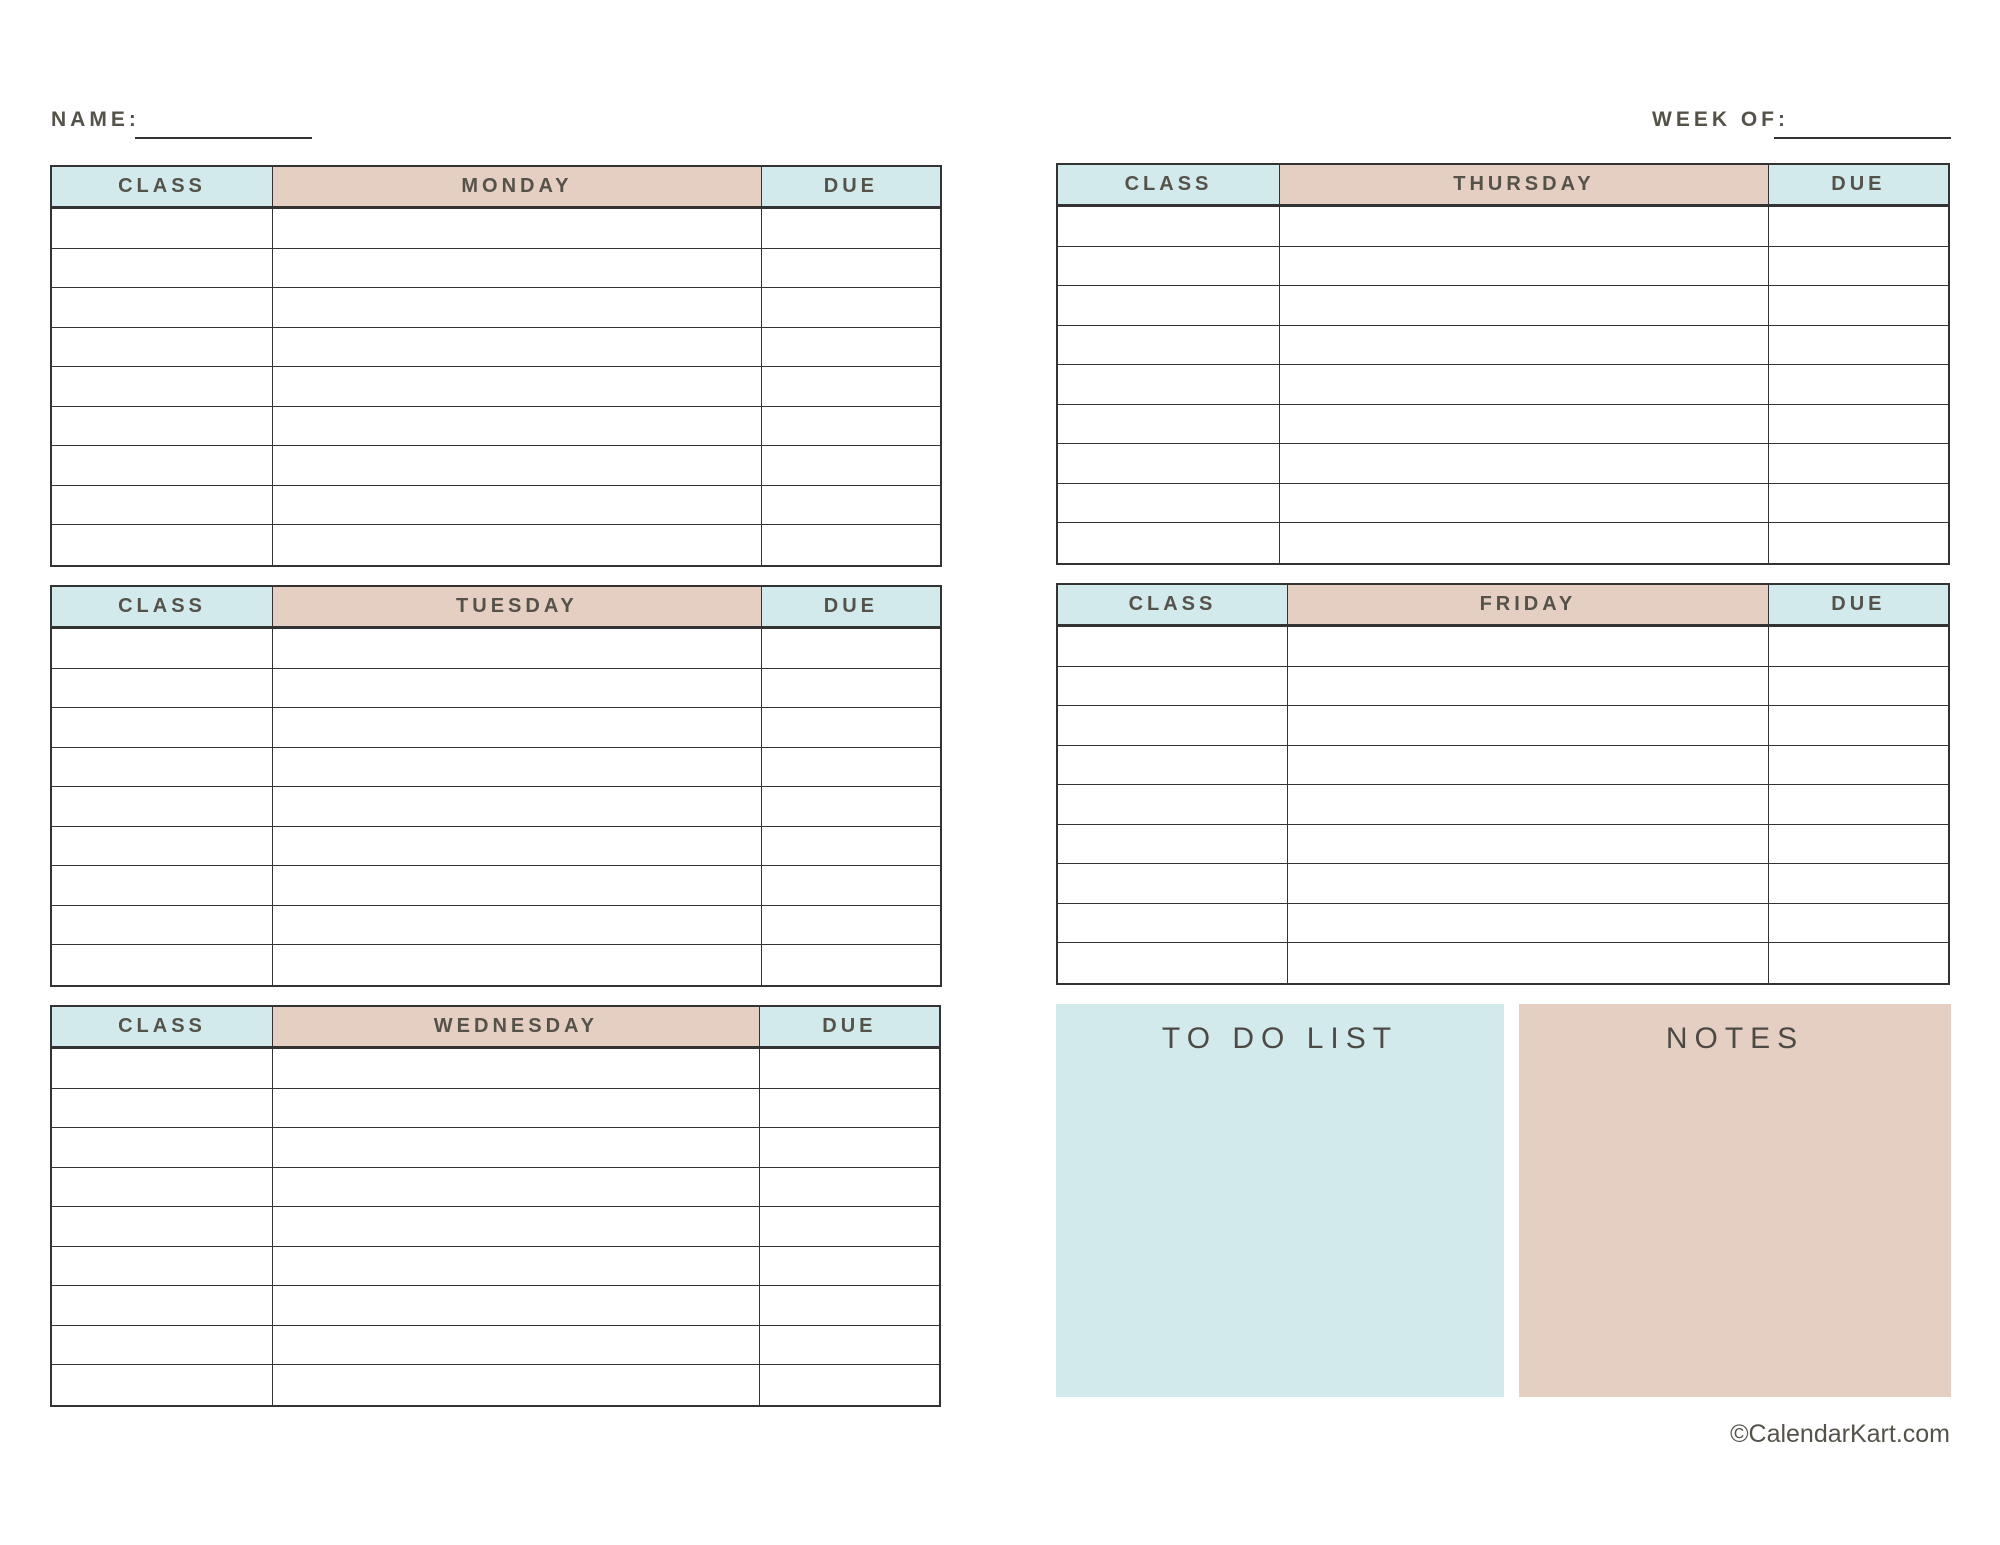 The width and height of the screenshot is (2000, 1545). What do you see at coordinates (1280, 1200) in the screenshot?
I see `todo-list-box: TO DO LIST` at bounding box center [1280, 1200].